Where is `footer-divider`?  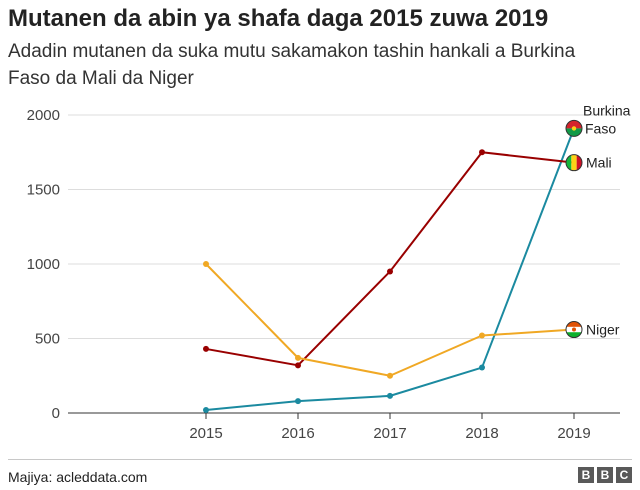 footer-divider is located at coordinates (320, 459).